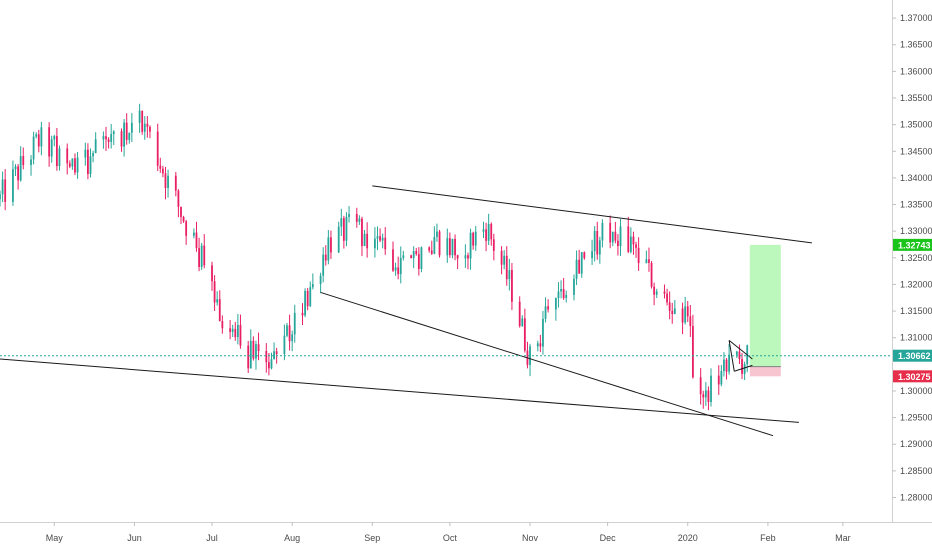 The width and height of the screenshot is (932, 550). What do you see at coordinates (843, 538) in the screenshot?
I see `x-tick-label: Mar` at bounding box center [843, 538].